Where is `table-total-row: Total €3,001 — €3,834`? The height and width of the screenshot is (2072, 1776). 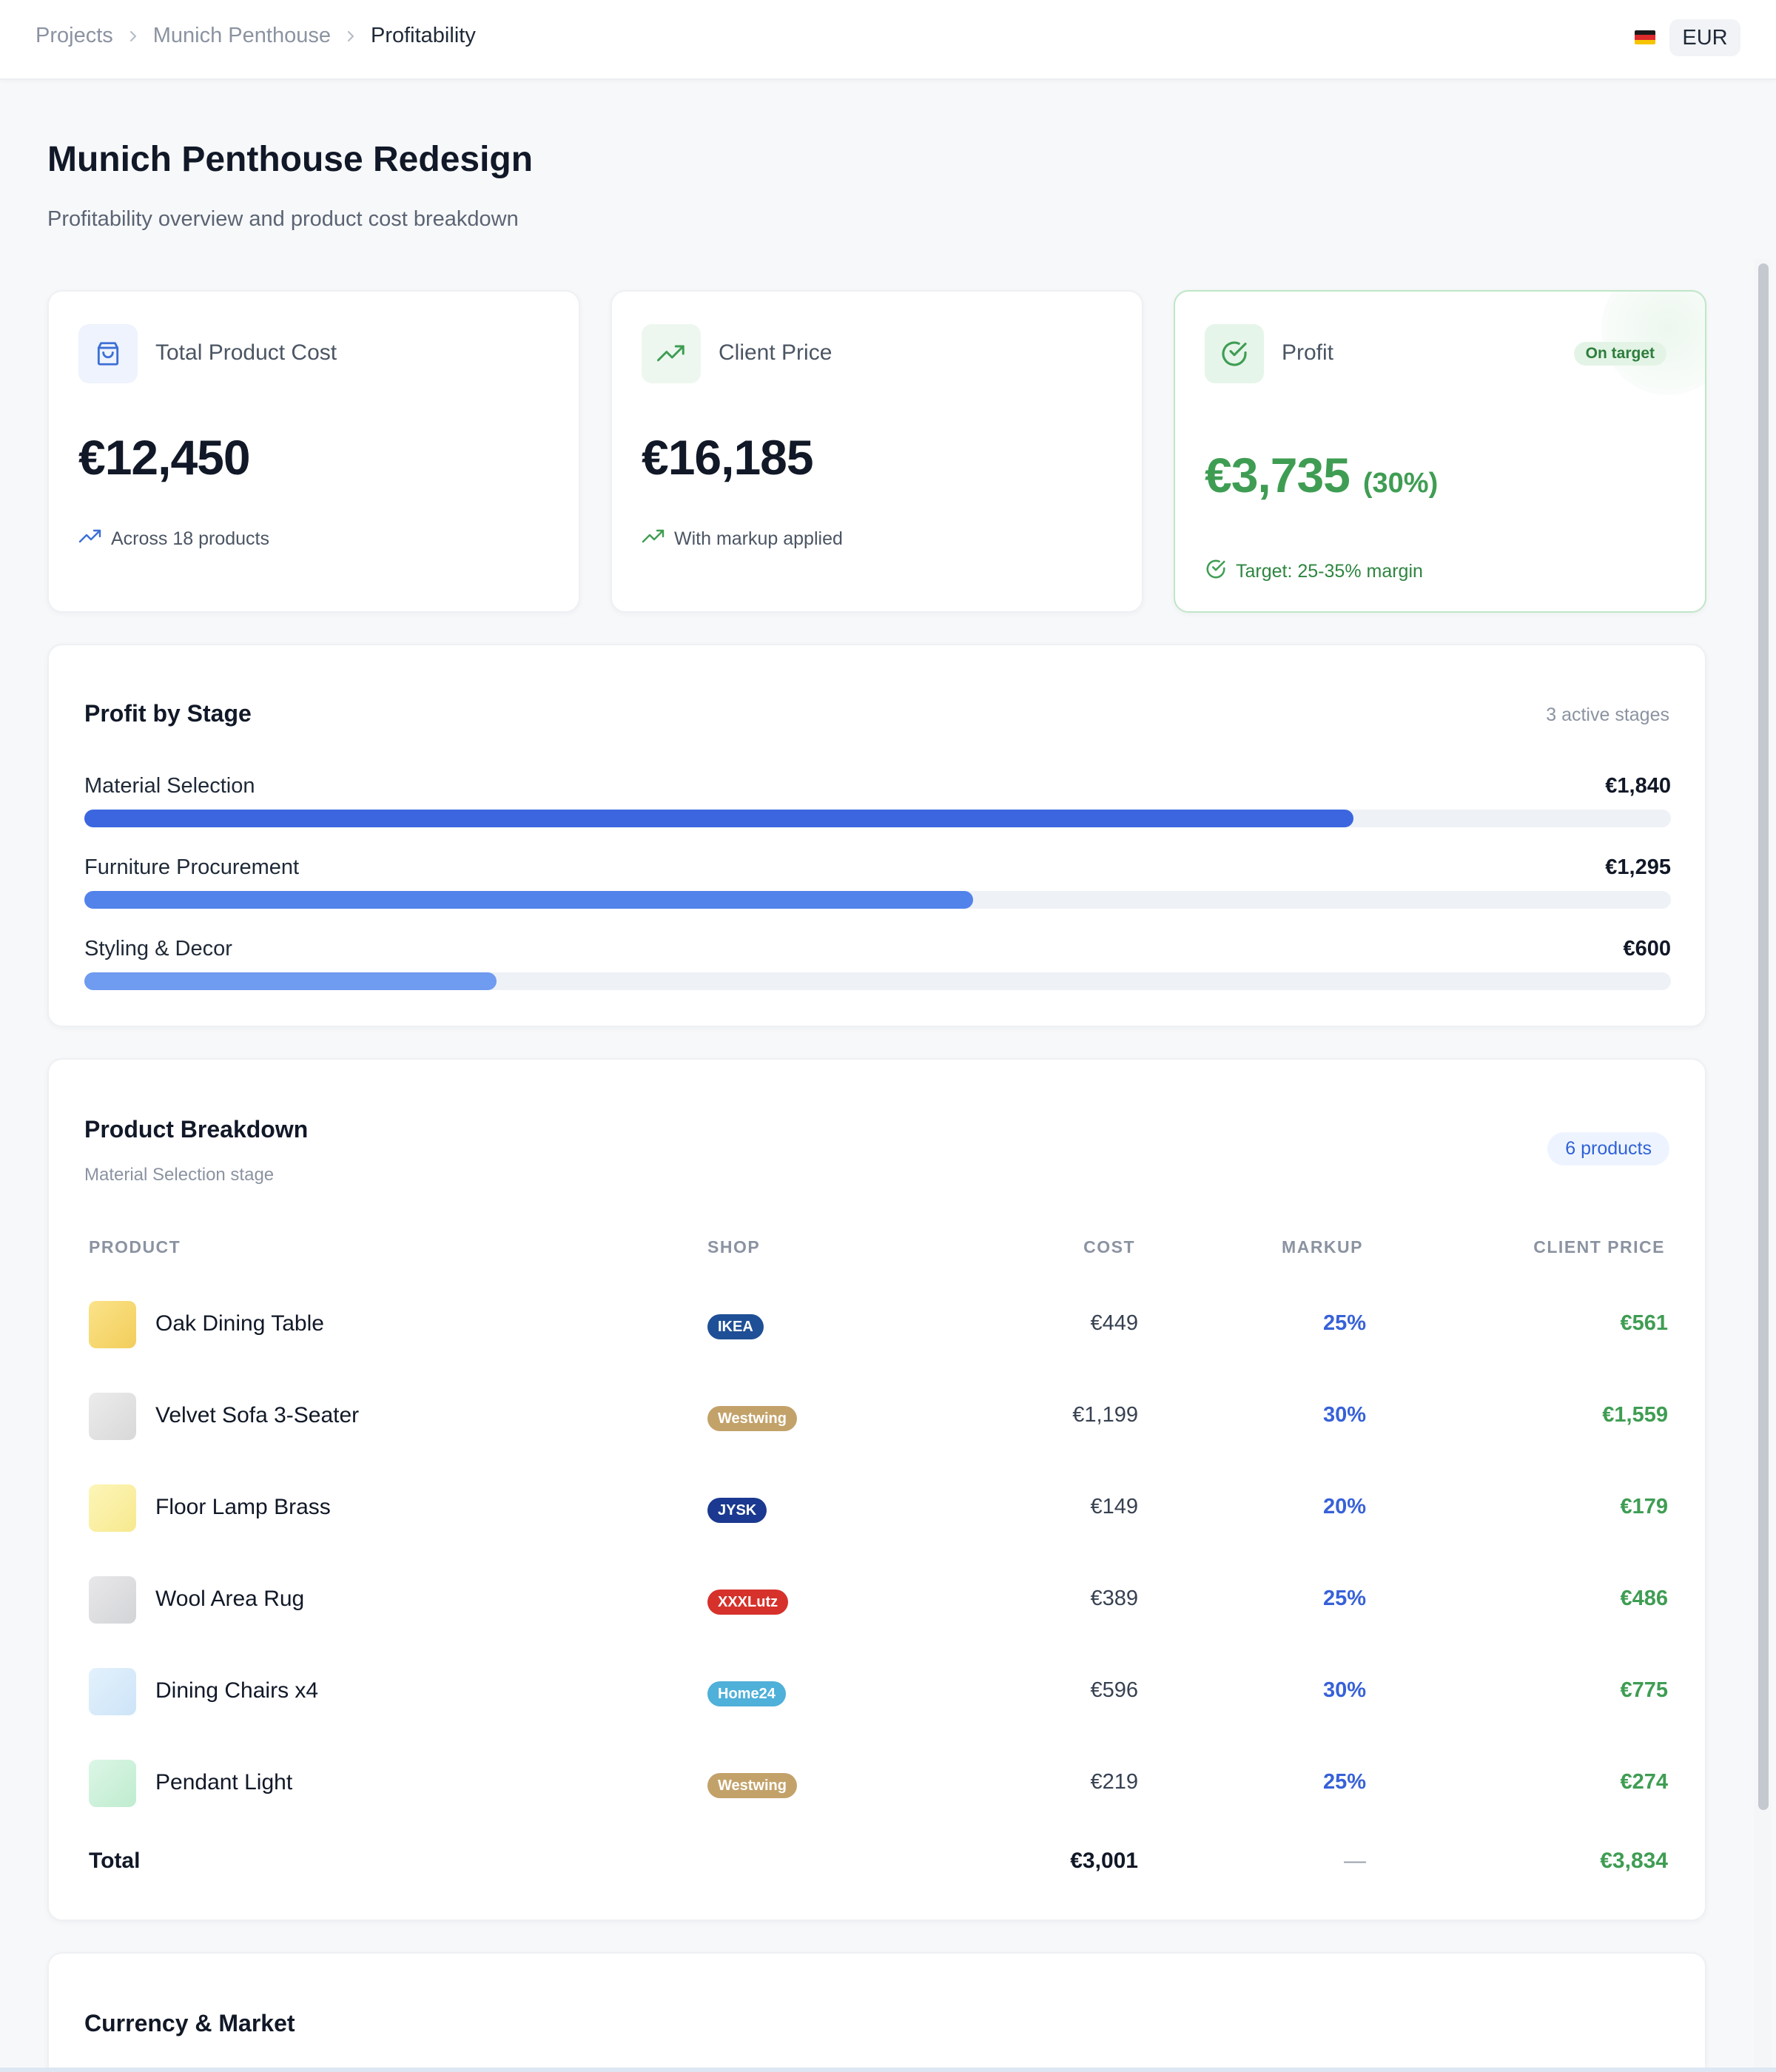
table-total-row: Total €3,001 — €3,834 is located at coordinates (878, 1865).